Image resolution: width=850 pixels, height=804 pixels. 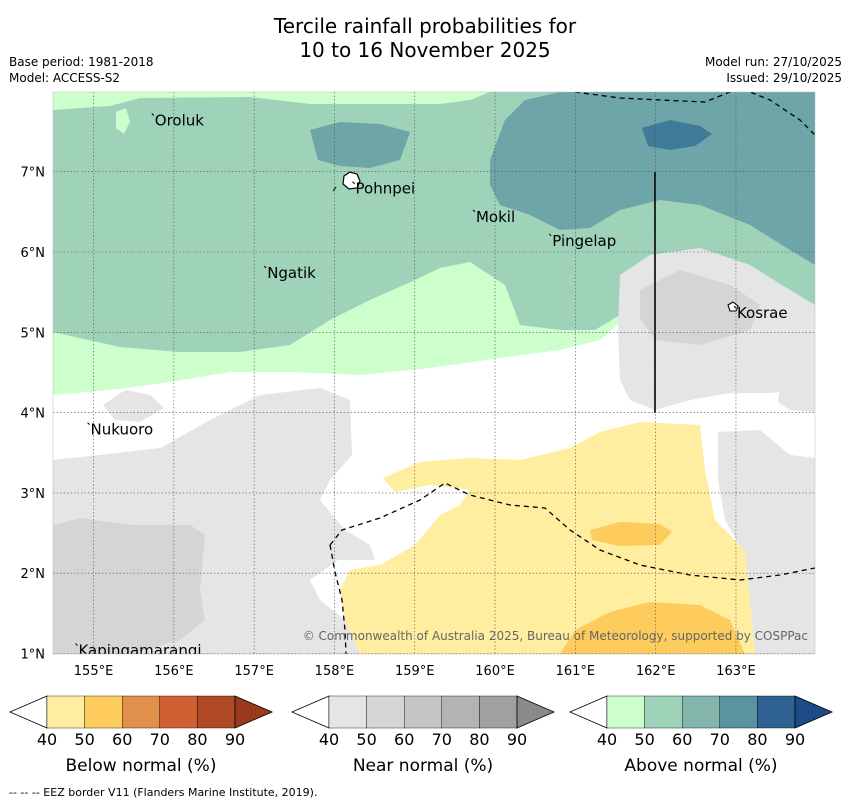 What do you see at coordinates (762, 313) in the screenshot?
I see `place-name: Kosrae` at bounding box center [762, 313].